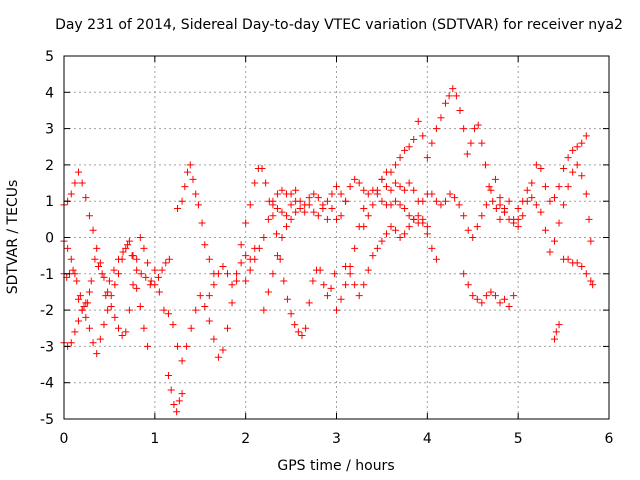 The image size is (640, 480). Describe the element at coordinates (47, 420) in the screenshot. I see `y-tick-label: -5` at that location.